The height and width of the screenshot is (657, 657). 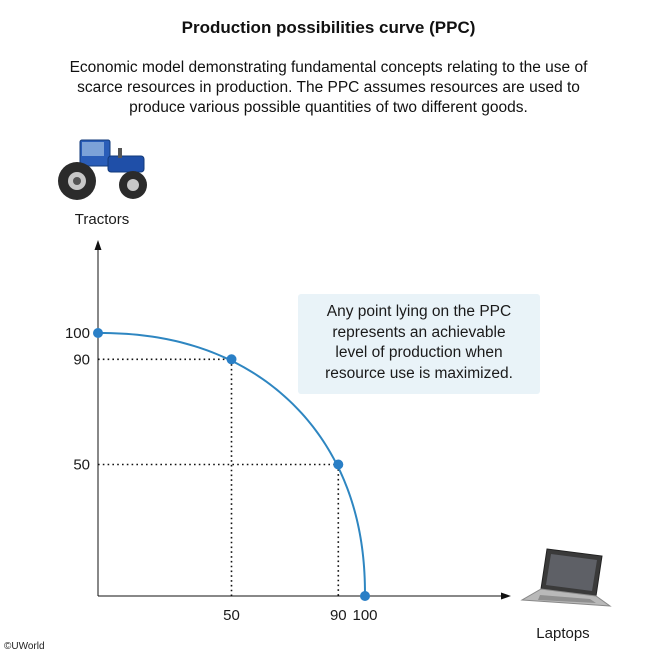 What do you see at coordinates (102, 219) in the screenshot?
I see `y-axis-label: Tractors` at bounding box center [102, 219].